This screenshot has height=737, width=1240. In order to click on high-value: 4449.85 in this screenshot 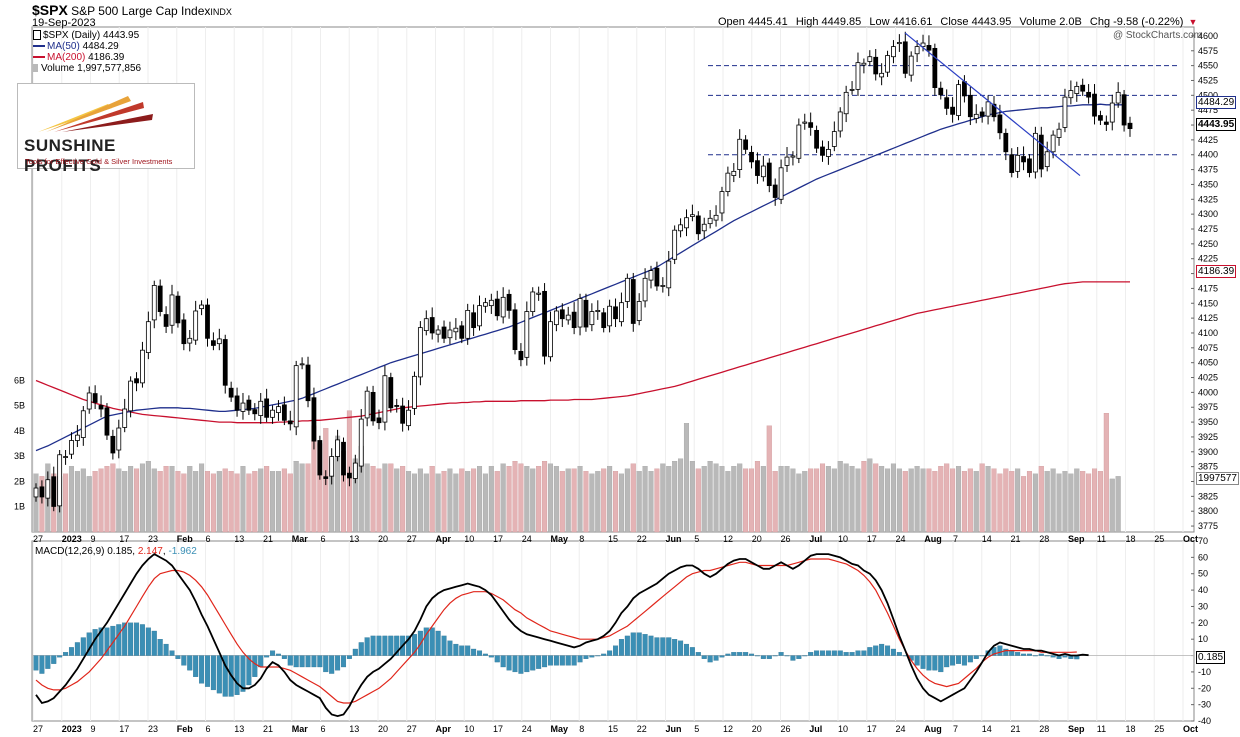, I will do `click(841, 22)`.